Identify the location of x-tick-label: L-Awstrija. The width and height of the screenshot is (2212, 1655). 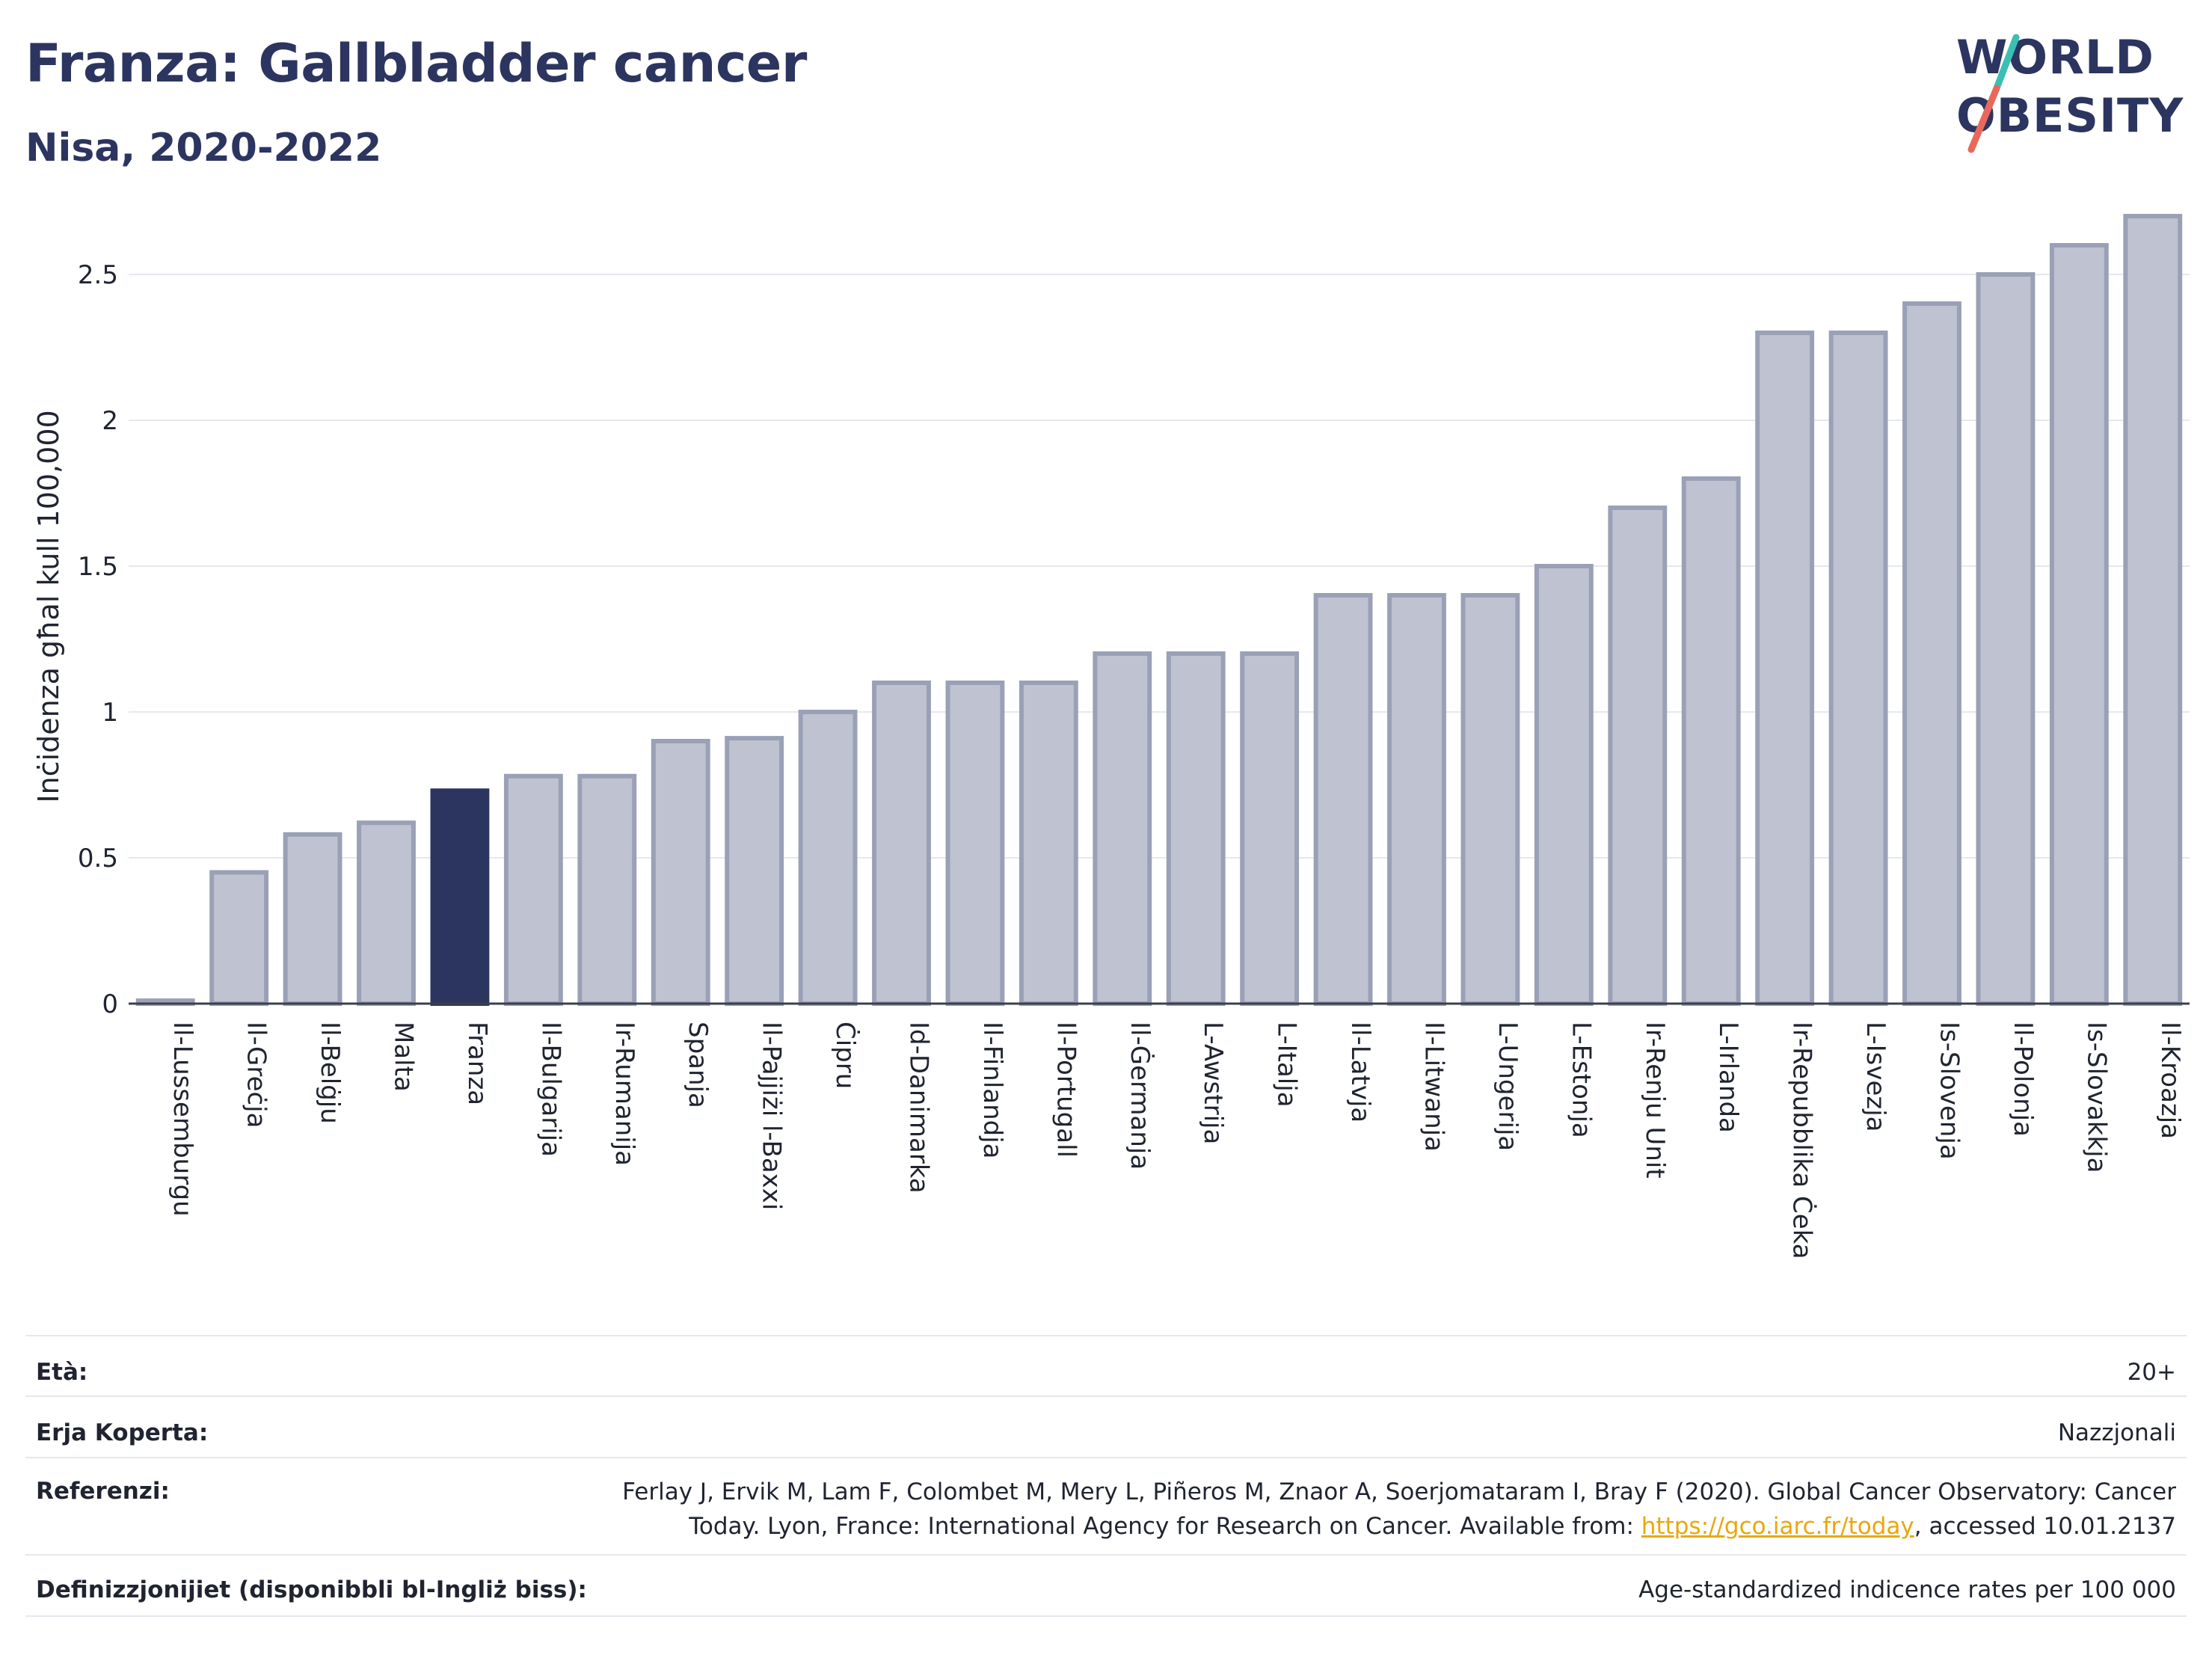
(1213, 1083).